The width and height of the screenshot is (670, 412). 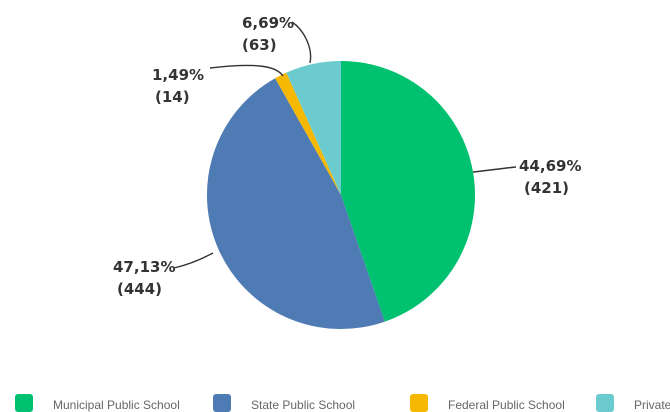 I want to click on data-label-count-municipal: (421), so click(x=546, y=188).